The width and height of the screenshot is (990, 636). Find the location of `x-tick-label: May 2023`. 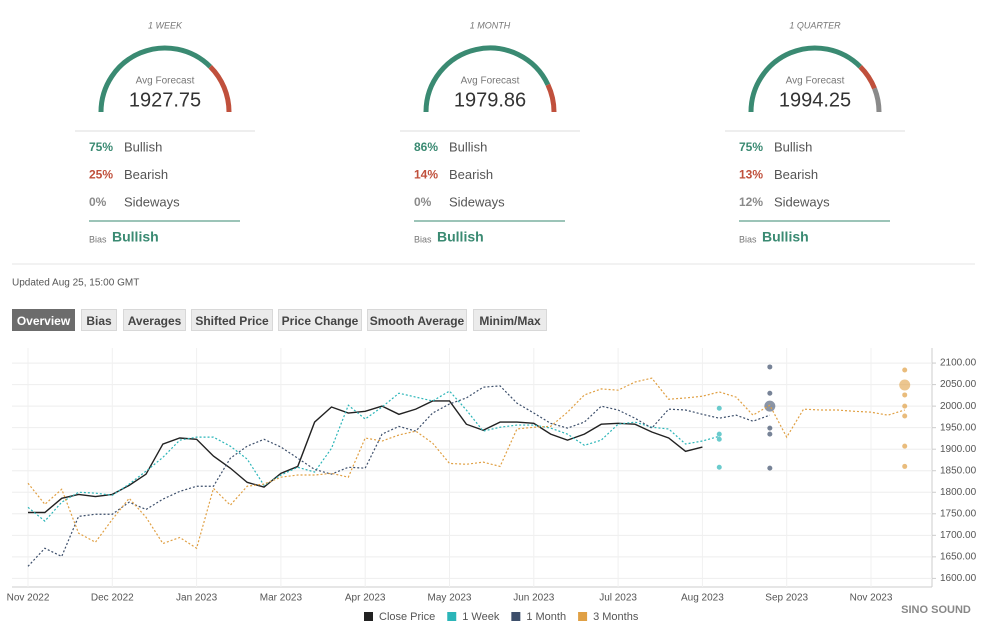

x-tick-label: May 2023 is located at coordinates (450, 598).